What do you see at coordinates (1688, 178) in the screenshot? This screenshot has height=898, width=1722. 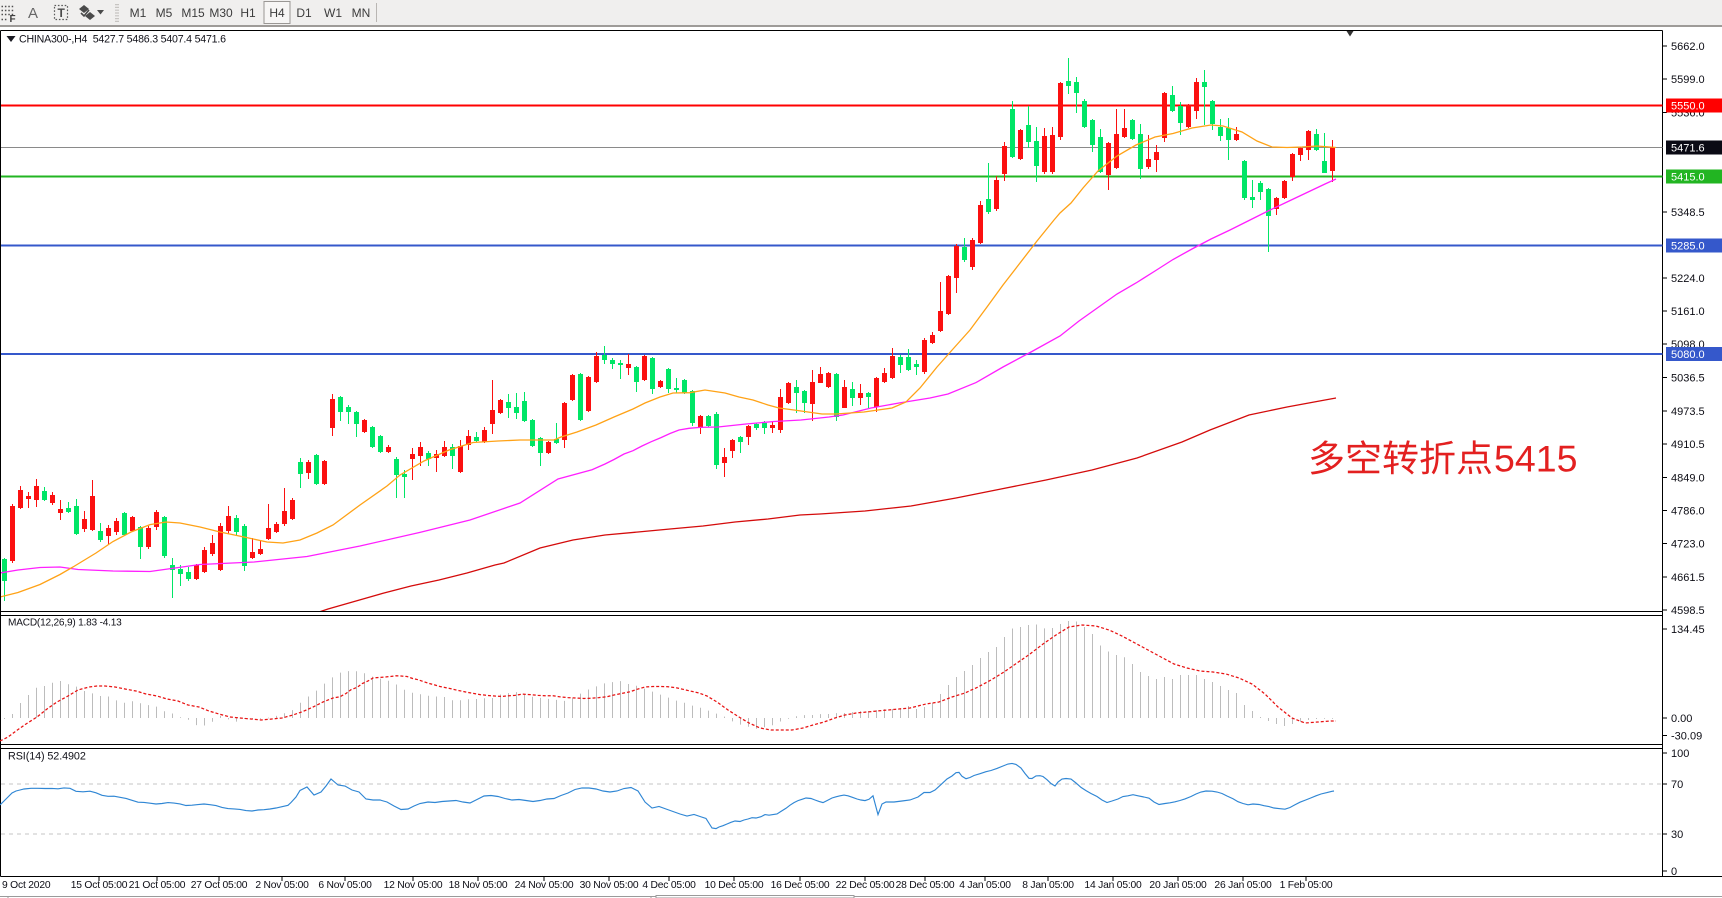 I see `svg-text: 5415.0` at bounding box center [1688, 178].